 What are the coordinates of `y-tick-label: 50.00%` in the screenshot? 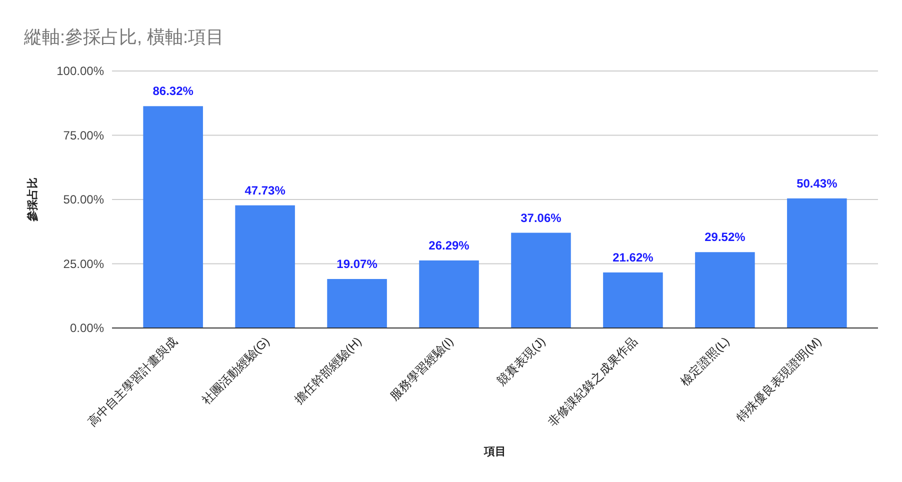 It's located at (83, 199).